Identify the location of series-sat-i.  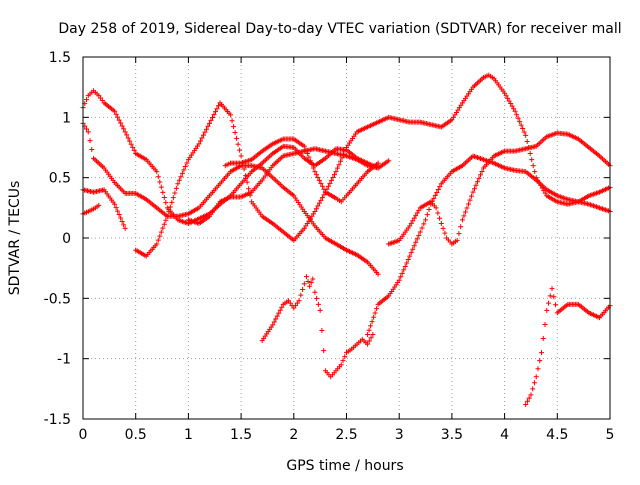
(489, 245).